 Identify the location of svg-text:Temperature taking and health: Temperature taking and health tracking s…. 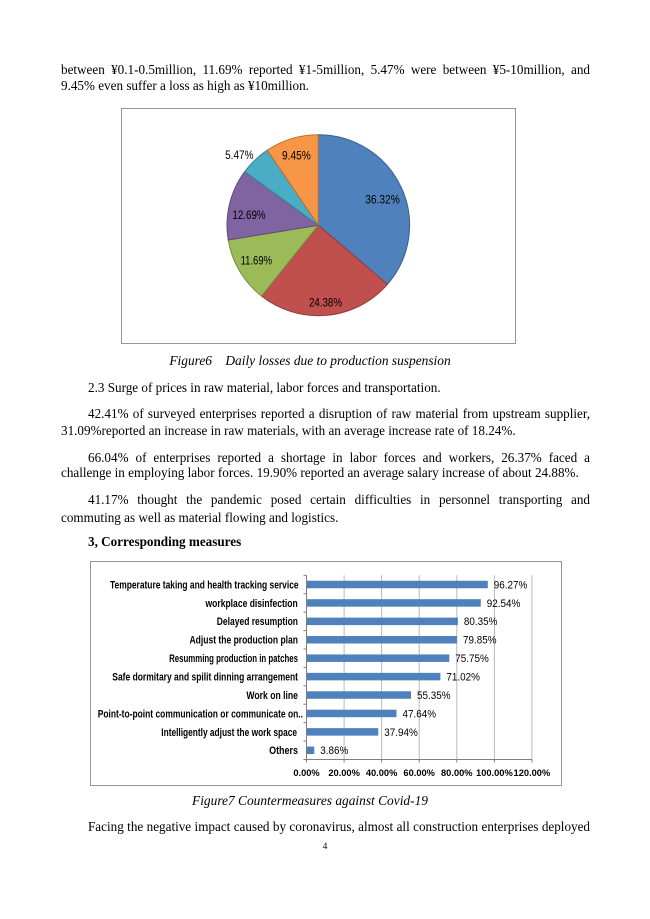
(204, 585).